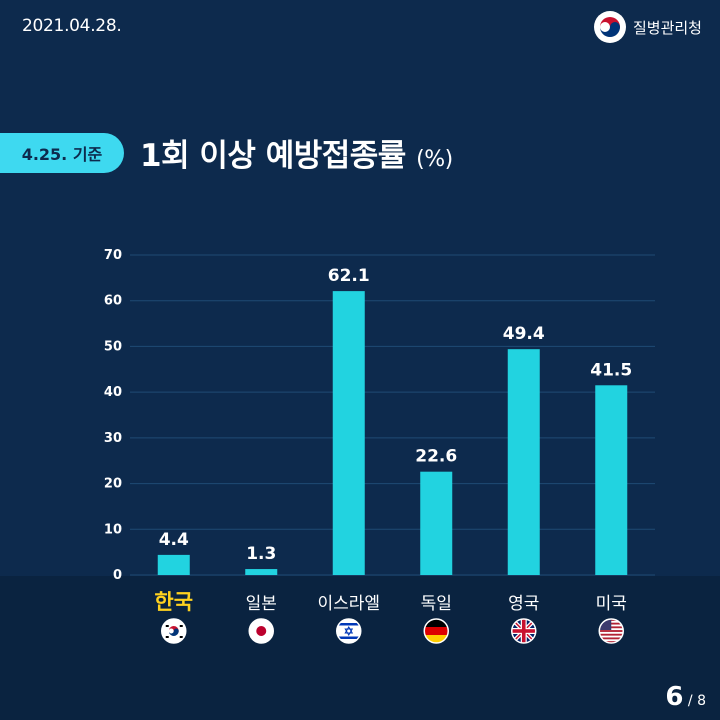 Image resolution: width=720 pixels, height=720 pixels. What do you see at coordinates (611, 604) in the screenshot?
I see `x-category-label: 미국` at bounding box center [611, 604].